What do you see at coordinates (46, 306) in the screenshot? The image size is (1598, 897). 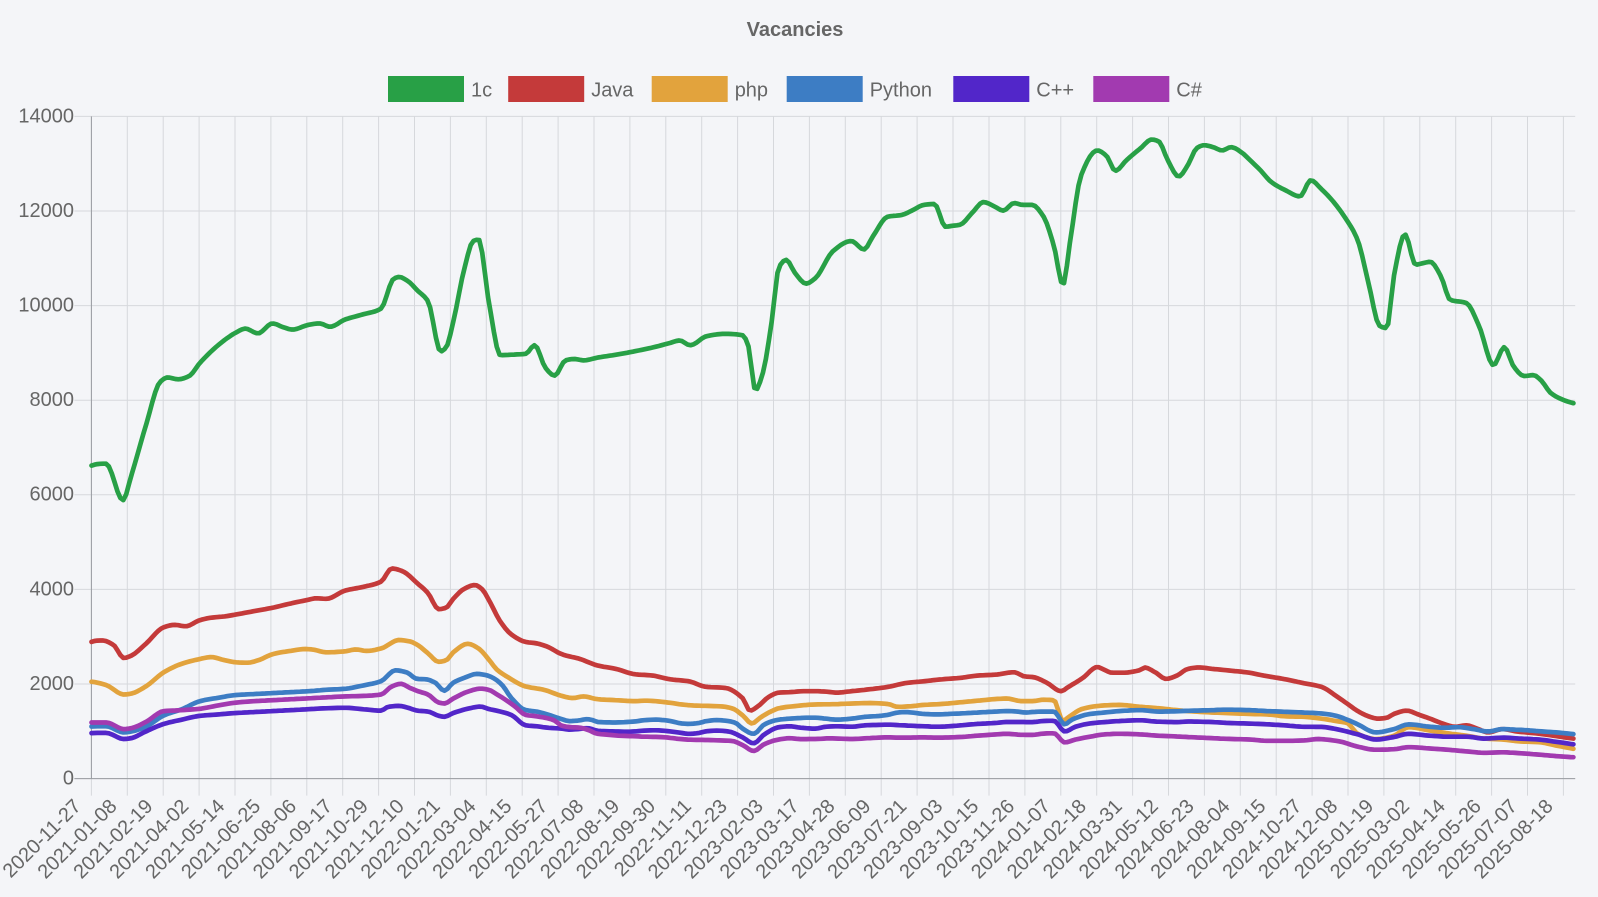 I see `svg-text: 10000` at bounding box center [46, 306].